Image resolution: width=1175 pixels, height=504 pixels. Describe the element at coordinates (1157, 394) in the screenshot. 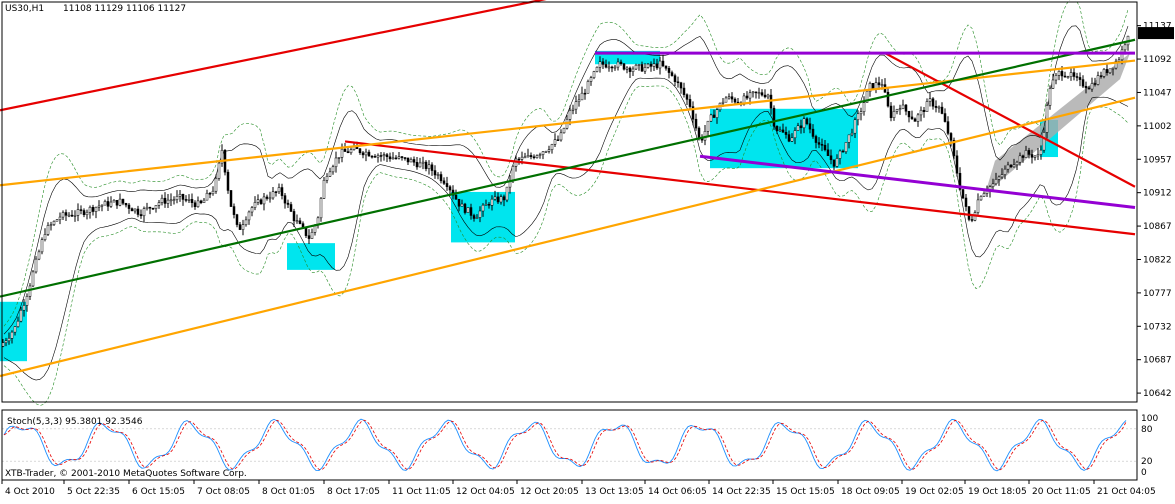

I see `price-tick-label: 10642` at that location.